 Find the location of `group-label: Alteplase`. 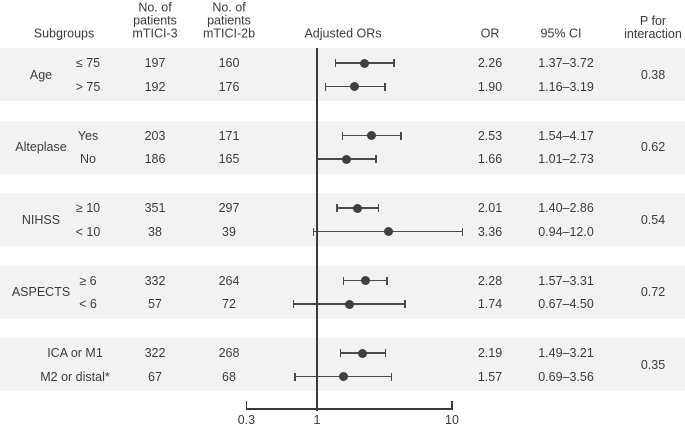

group-label: Alteplase is located at coordinates (41, 147).